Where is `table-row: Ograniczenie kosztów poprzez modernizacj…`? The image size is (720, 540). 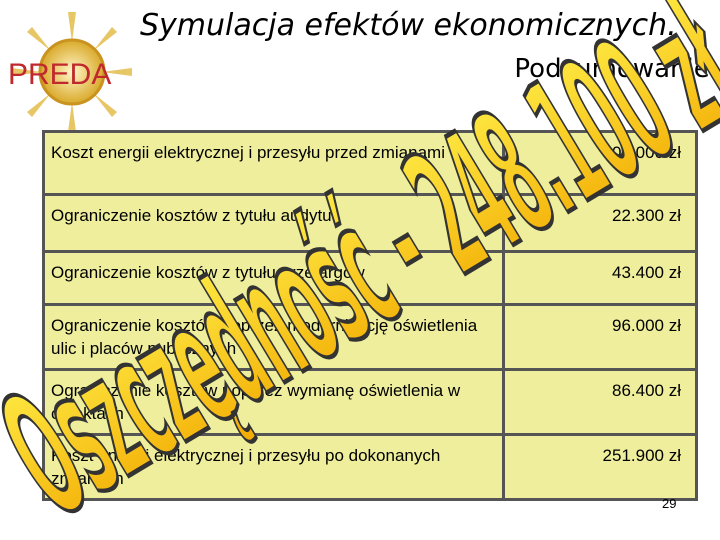
table-row: Ograniczenie kosztów poprzez modernizacj… is located at coordinates (370, 337).